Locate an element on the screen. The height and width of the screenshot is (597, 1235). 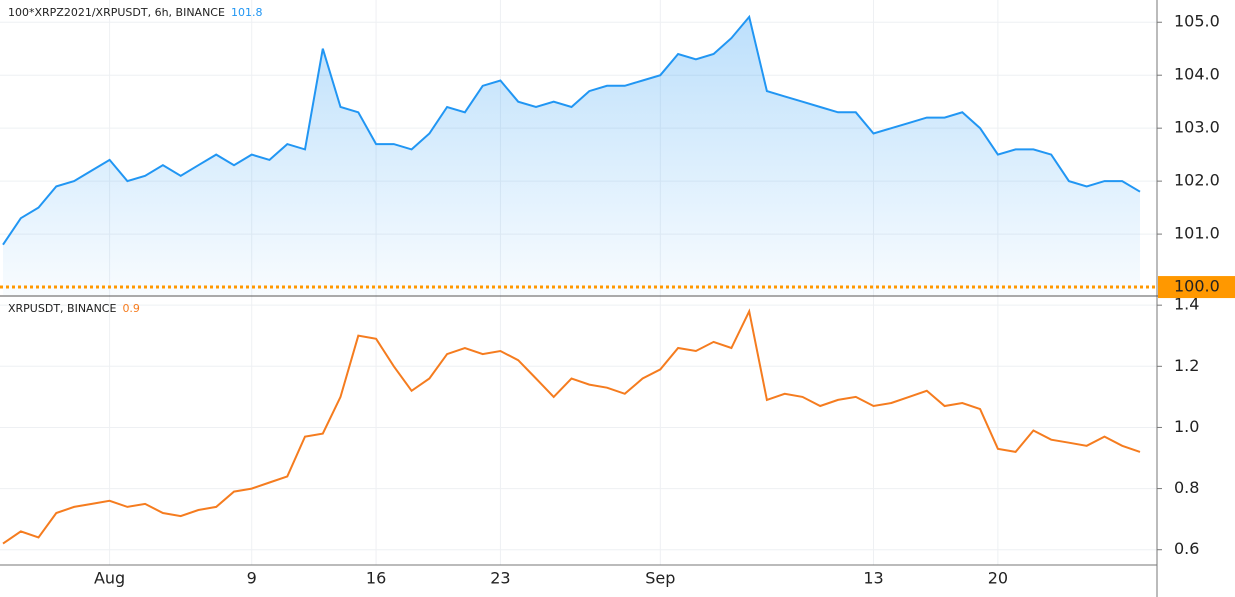
y-tick-label: 105.0 is located at coordinates (1197, 21).